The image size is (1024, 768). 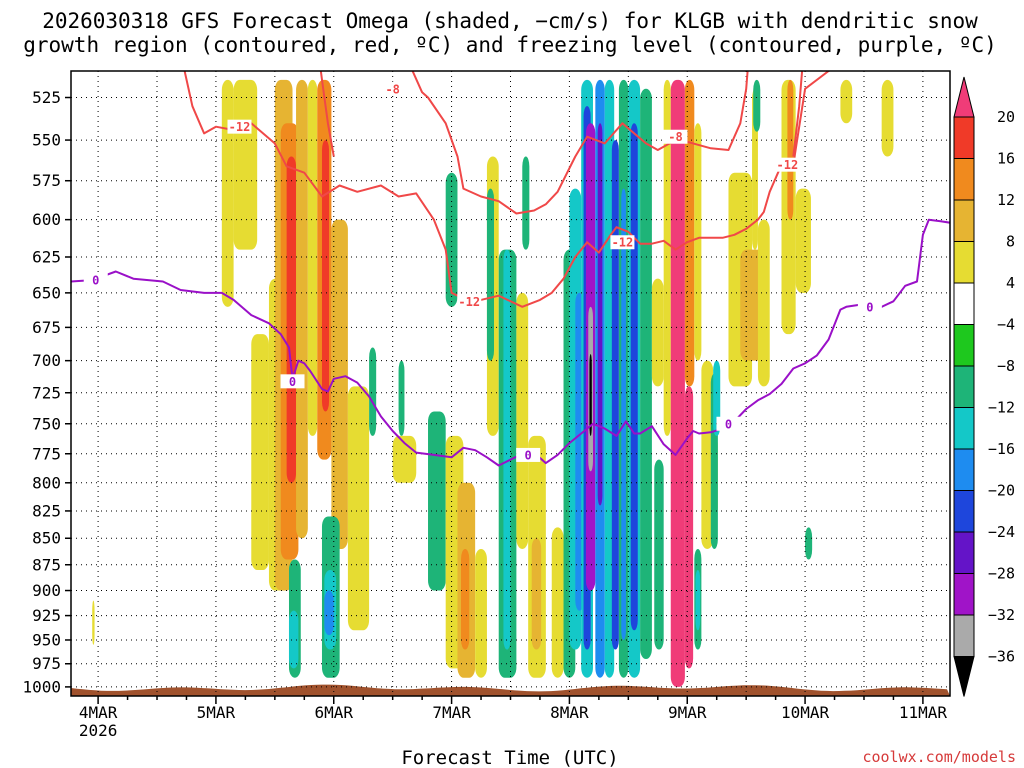 I want to click on colorbar-tick-label: 4, so click(x=1010, y=283).